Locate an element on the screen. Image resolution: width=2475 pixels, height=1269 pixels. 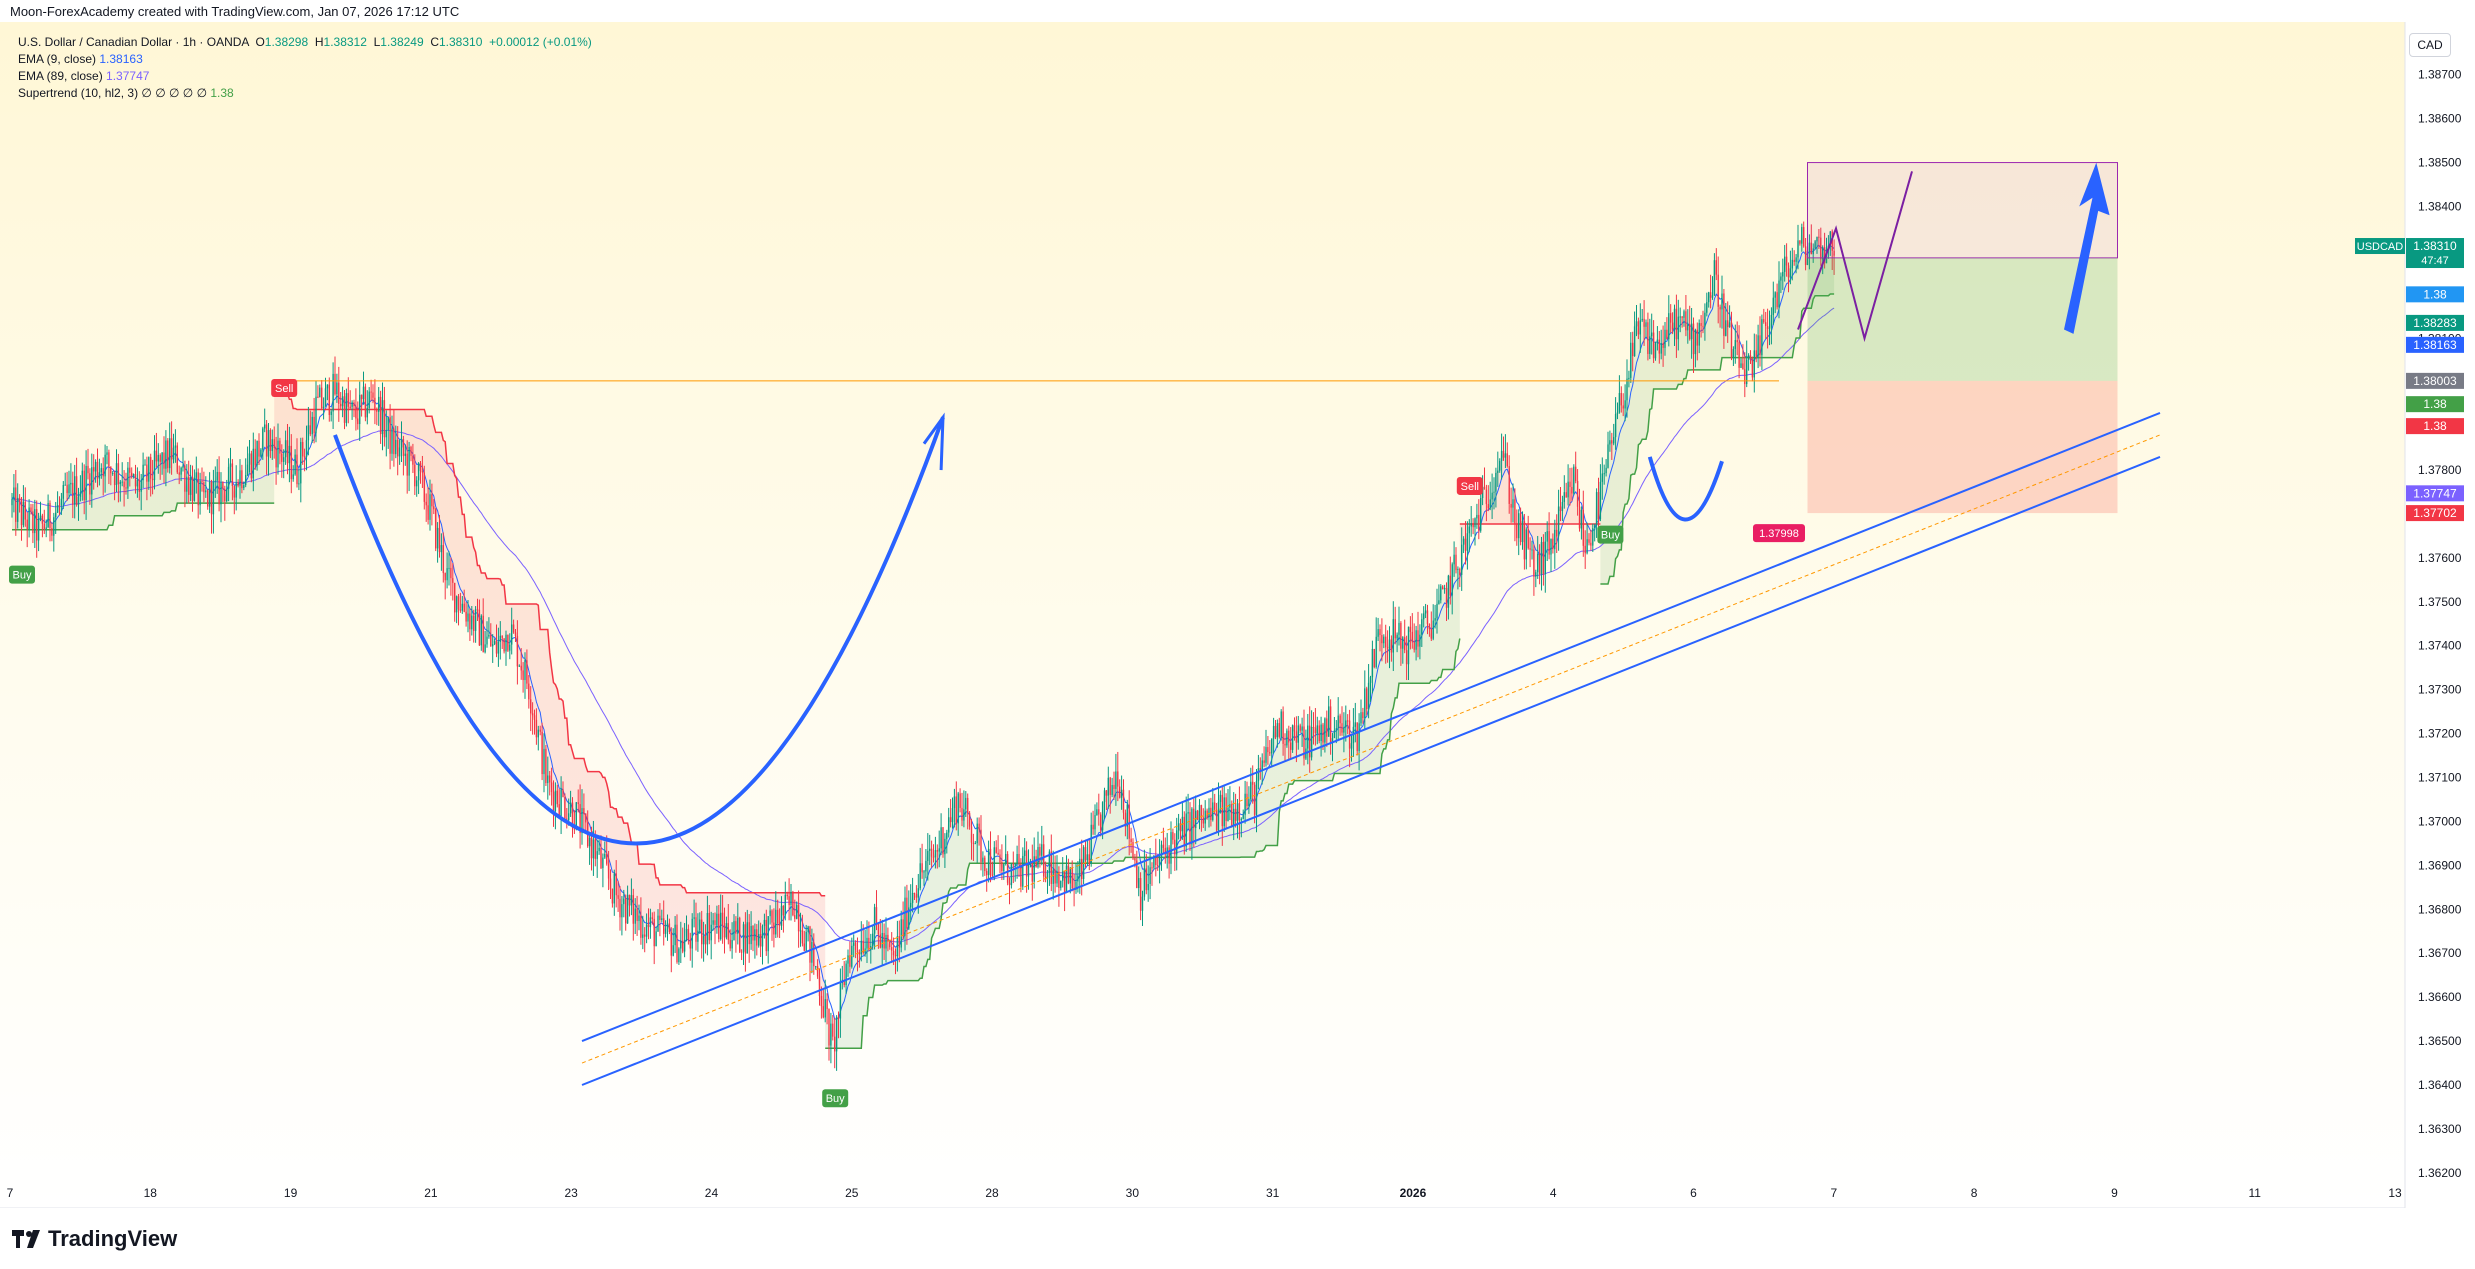
legend-ema9-row: EMA (9, close) 1.38163 is located at coordinates (305, 59).